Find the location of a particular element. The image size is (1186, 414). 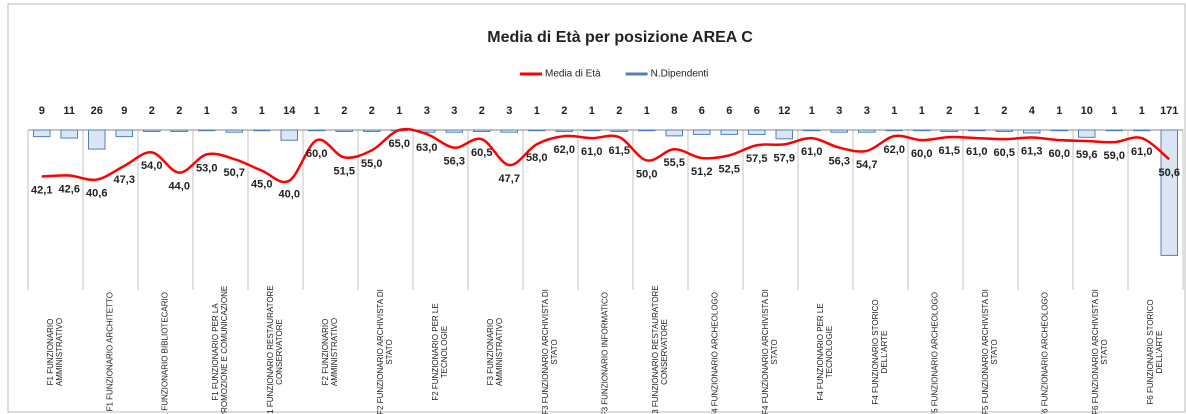

line-value-label: 58,0 is located at coordinates (536, 158).